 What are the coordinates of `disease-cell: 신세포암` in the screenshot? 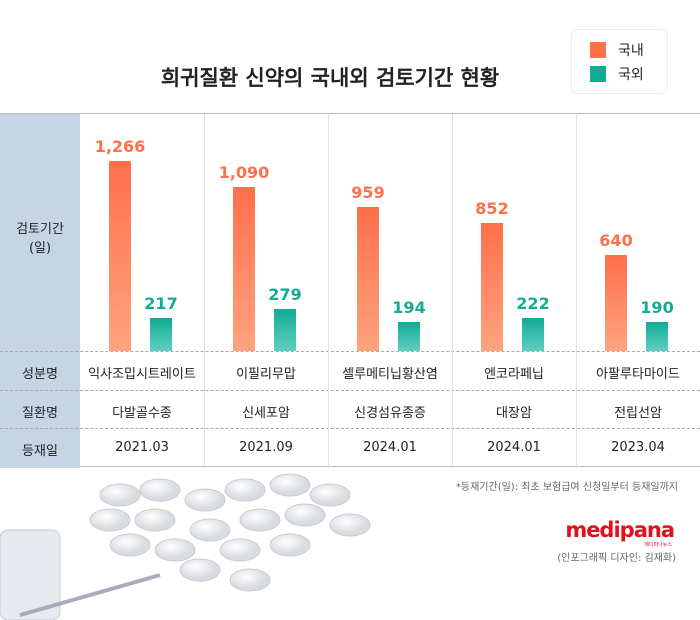 It's located at (266, 413).